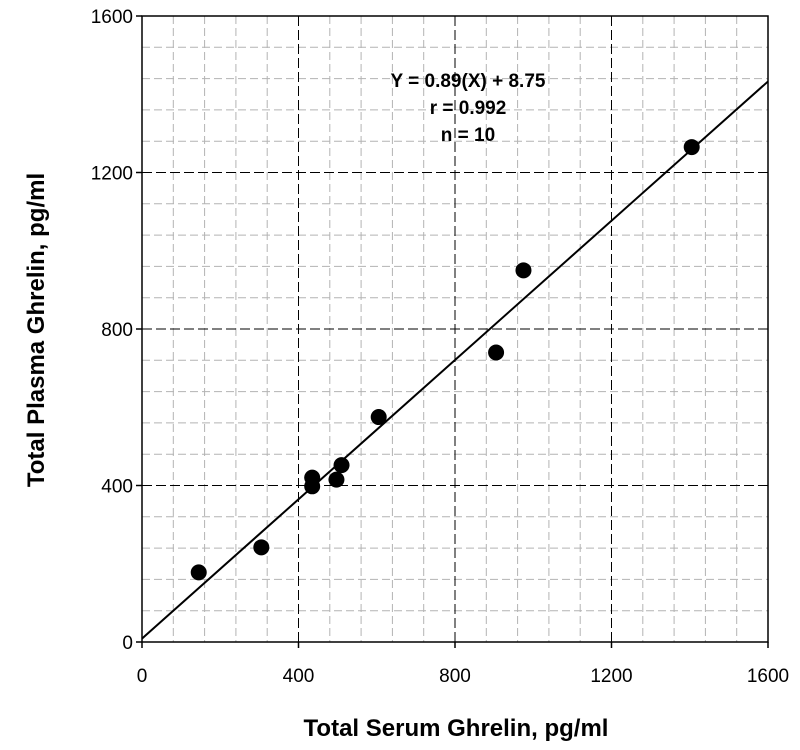 This screenshot has width=800, height=750. Describe the element at coordinates (142, 676) in the screenshot. I see `x-tick-label: 0` at that location.